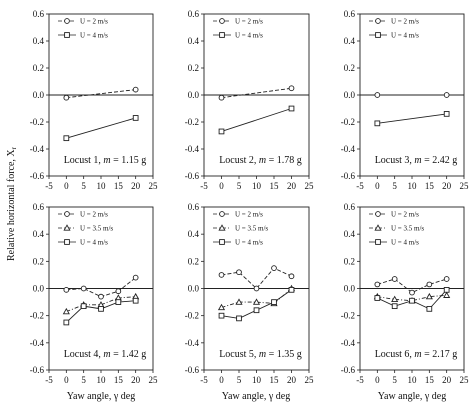 This screenshot has width=474, height=407. Describe the element at coordinates (440, 160) in the screenshot. I see `caption-part: = 2.42 g` at that location.